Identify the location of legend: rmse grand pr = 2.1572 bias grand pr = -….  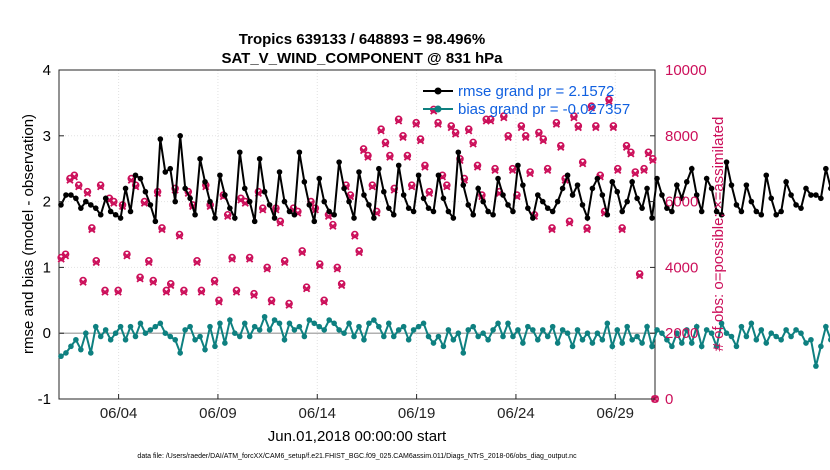
(526, 100).